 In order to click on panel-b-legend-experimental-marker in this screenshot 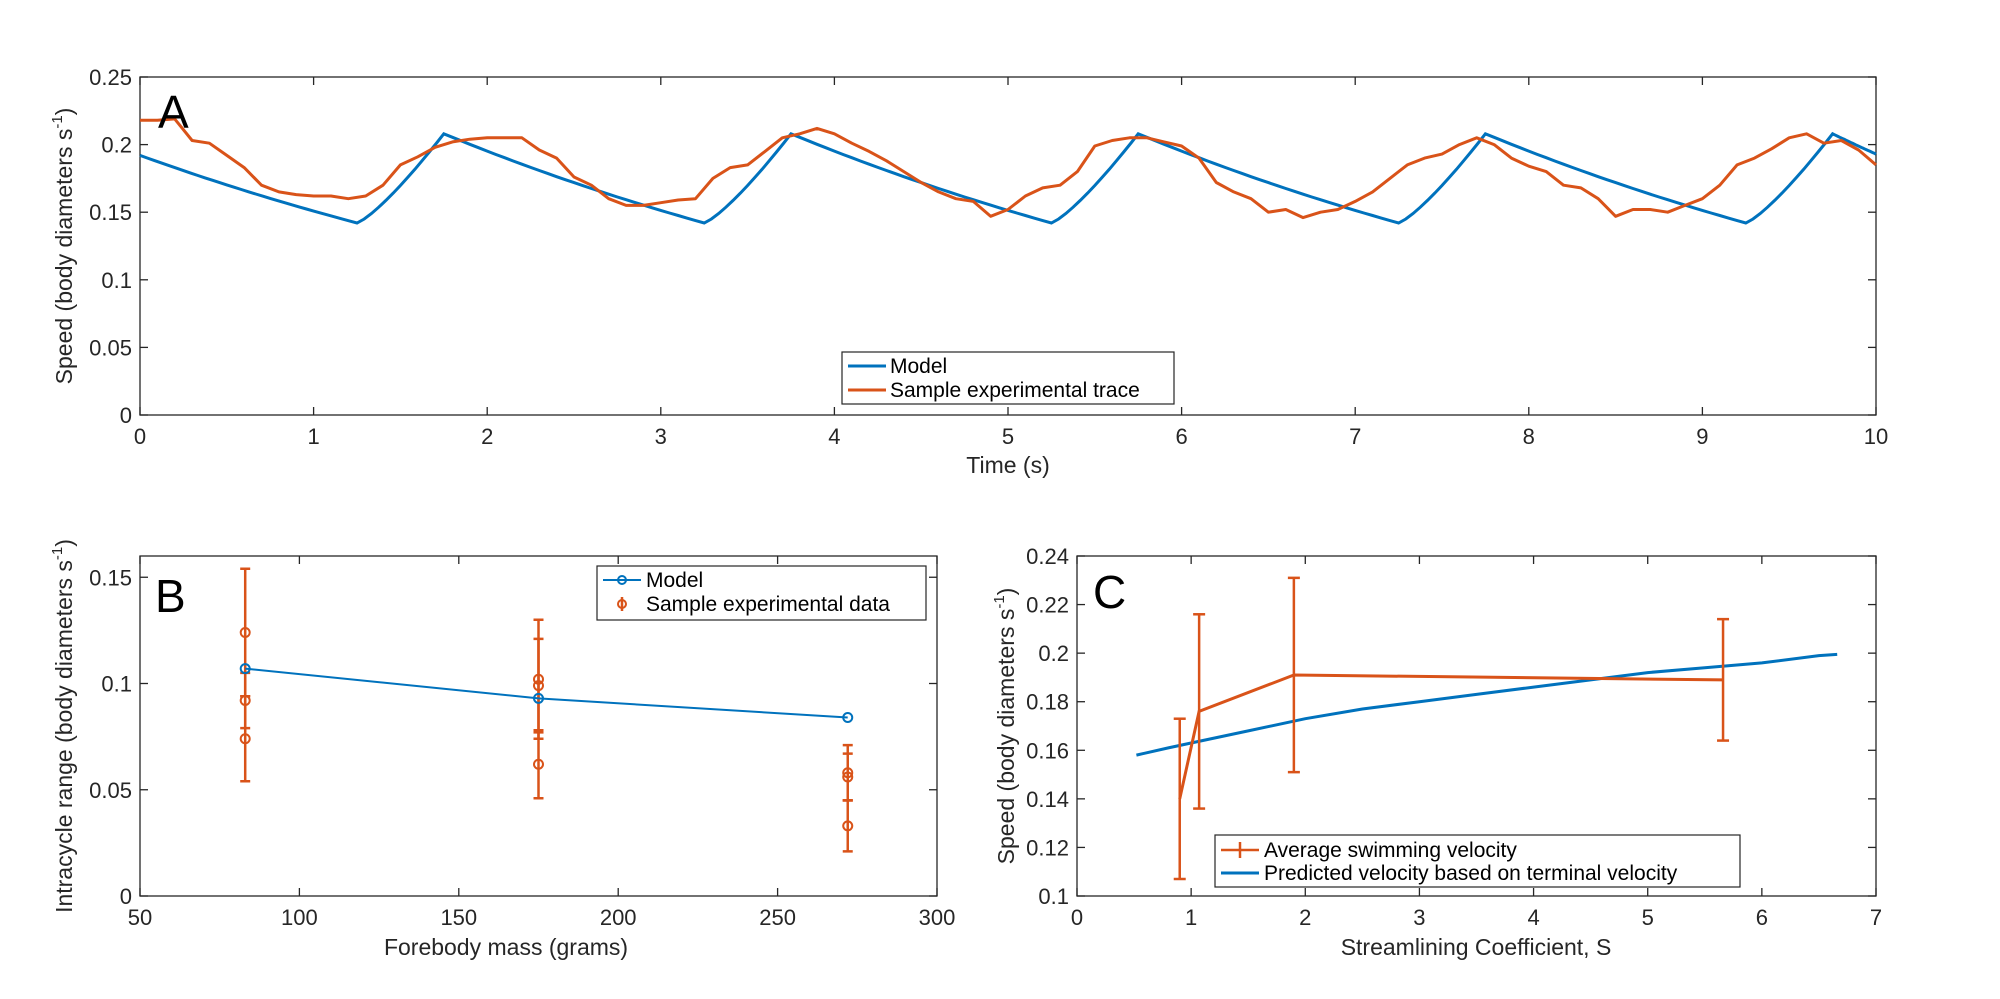, I will do `click(622, 604)`.